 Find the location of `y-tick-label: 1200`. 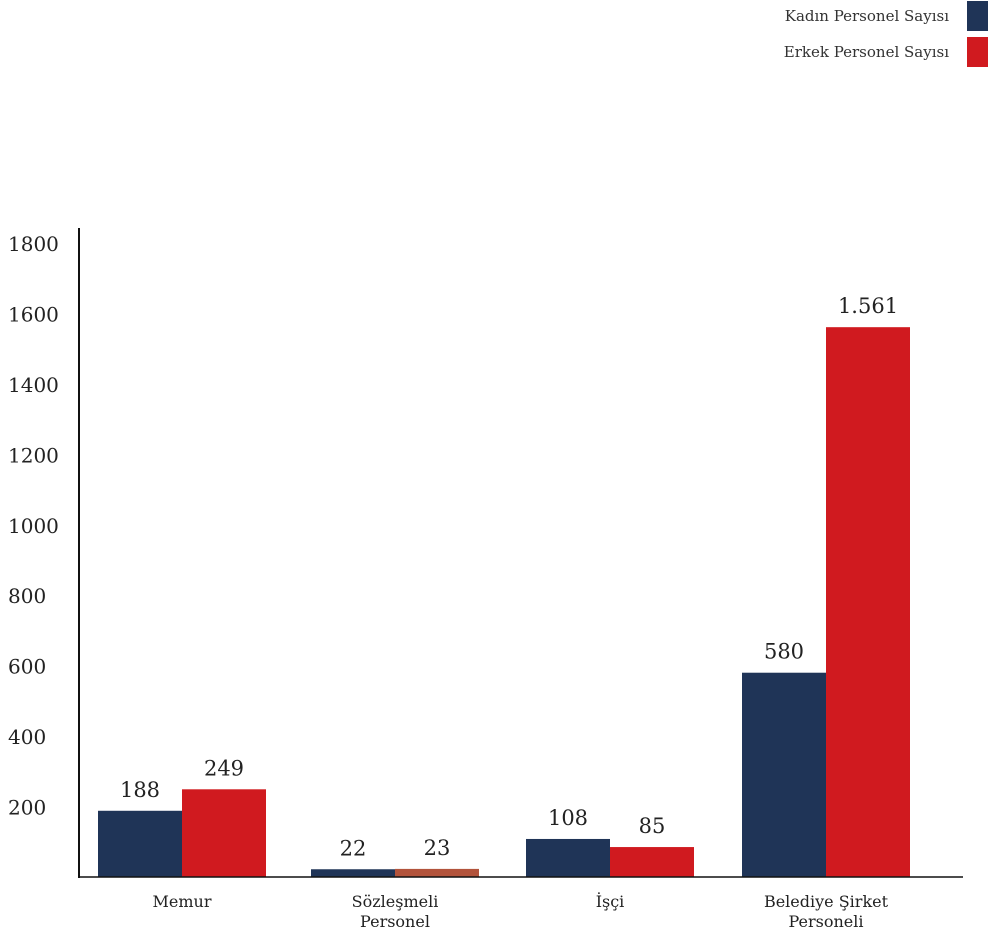

y-tick-label: 1200 is located at coordinates (33, 455).